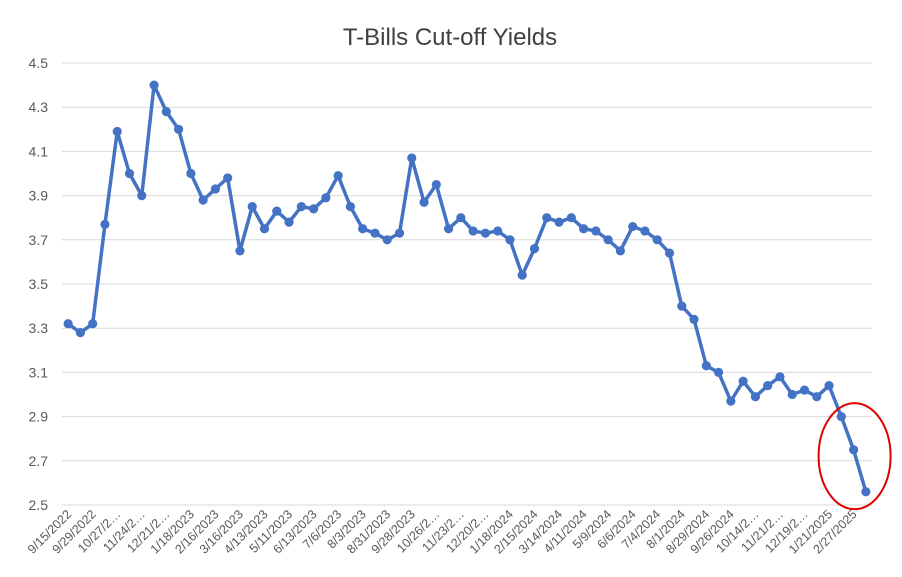 This screenshot has height=577, width=902. What do you see at coordinates (39, 196) in the screenshot?
I see `y-tick-label: 3.9` at bounding box center [39, 196].